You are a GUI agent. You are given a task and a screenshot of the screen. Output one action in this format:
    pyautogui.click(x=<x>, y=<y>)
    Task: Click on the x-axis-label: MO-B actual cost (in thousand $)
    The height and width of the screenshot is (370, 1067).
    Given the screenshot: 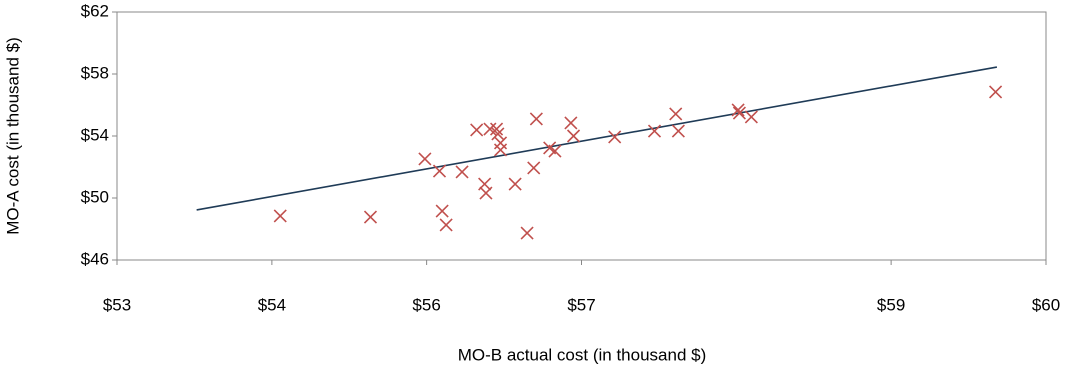 What is the action you would take?
    pyautogui.click(x=582, y=354)
    